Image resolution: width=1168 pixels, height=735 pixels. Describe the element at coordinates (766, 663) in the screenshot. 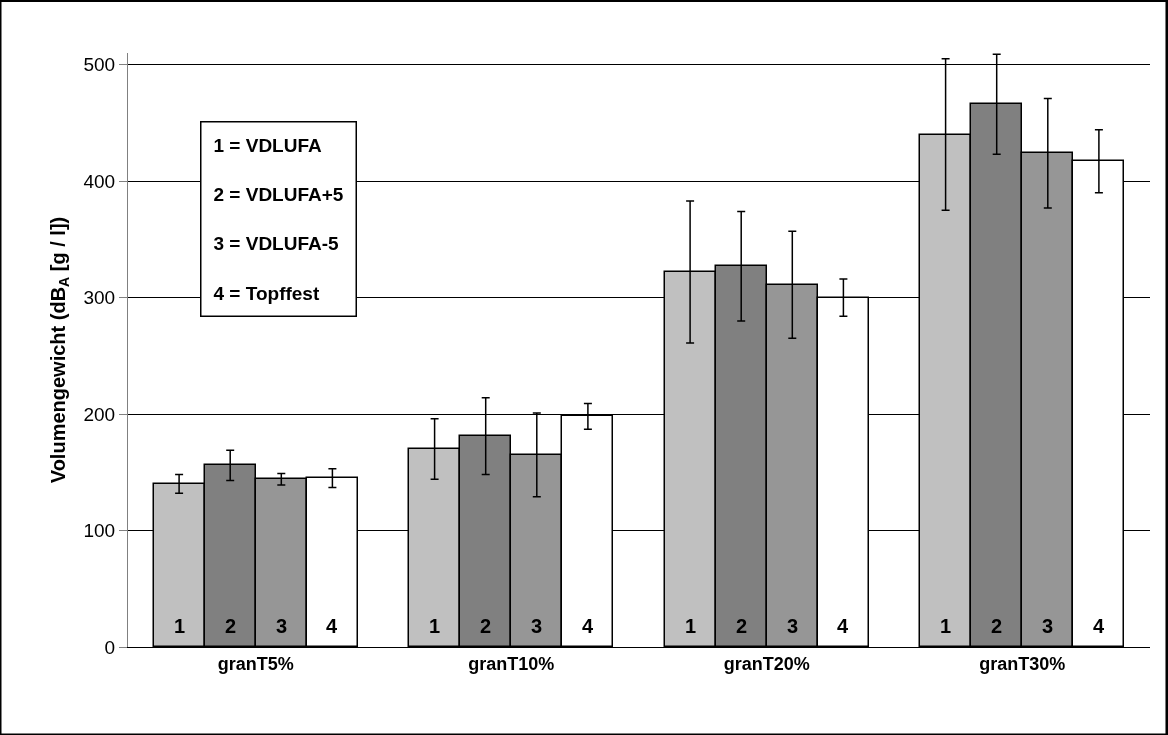

I see `x-tick-label: granT20%` at that location.